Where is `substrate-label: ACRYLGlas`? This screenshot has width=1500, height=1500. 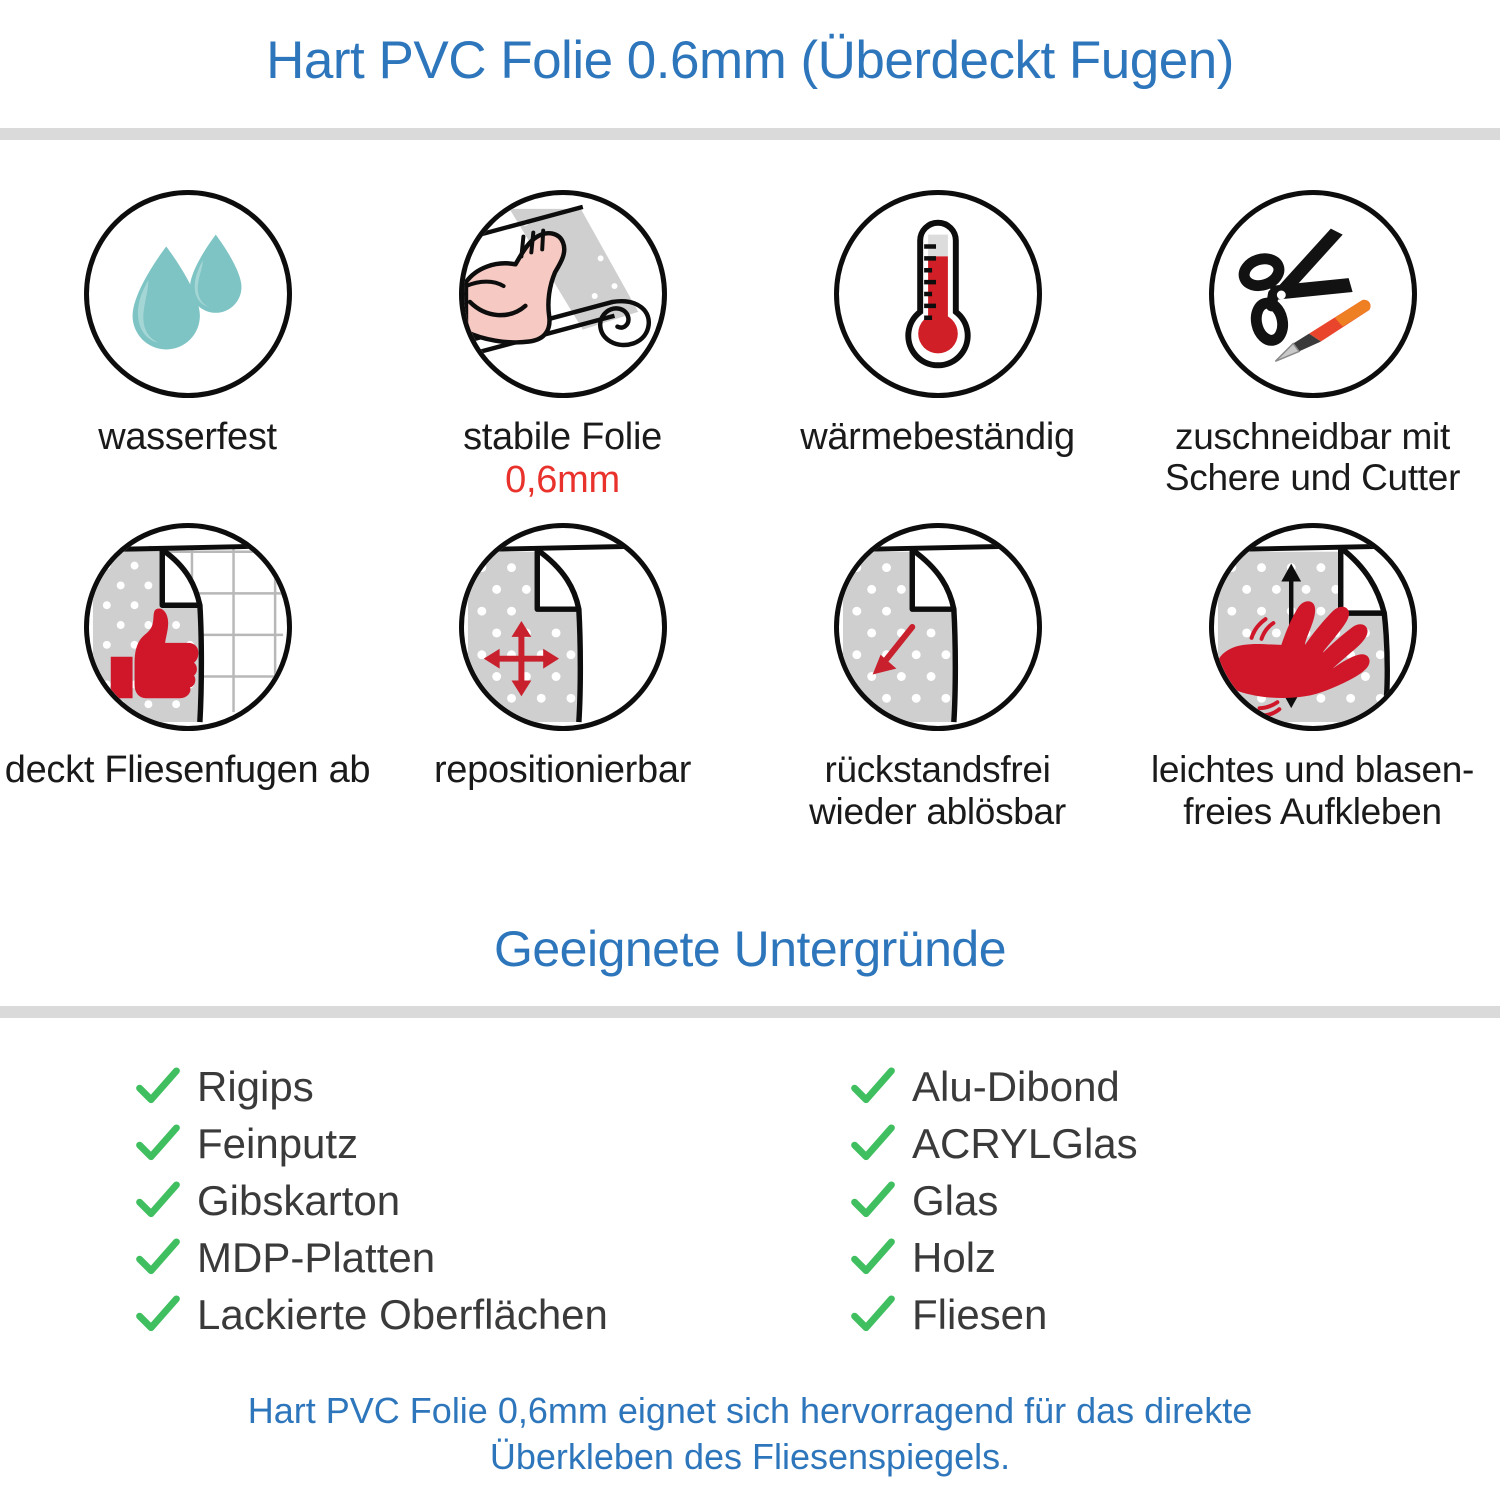 substrate-label: ACRYLGlas is located at coordinates (1025, 1143).